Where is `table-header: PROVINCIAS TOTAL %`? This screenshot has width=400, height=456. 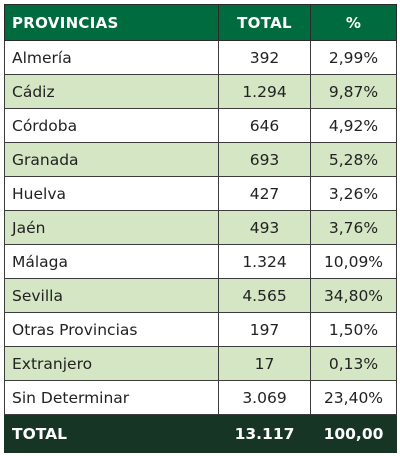
table-header: PROVINCIAS TOTAL % is located at coordinates (200, 22).